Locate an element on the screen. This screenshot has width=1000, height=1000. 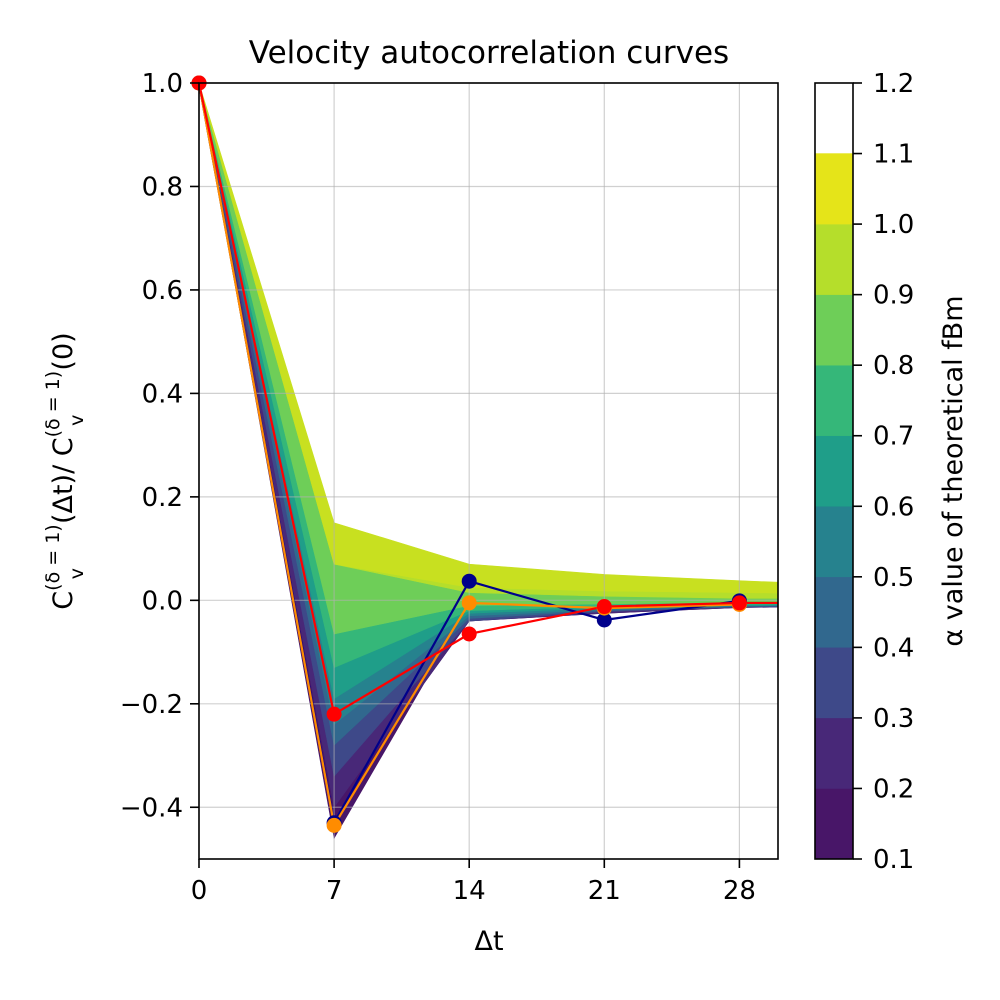
x-tick-label-0: 0 is located at coordinates (199, 891).